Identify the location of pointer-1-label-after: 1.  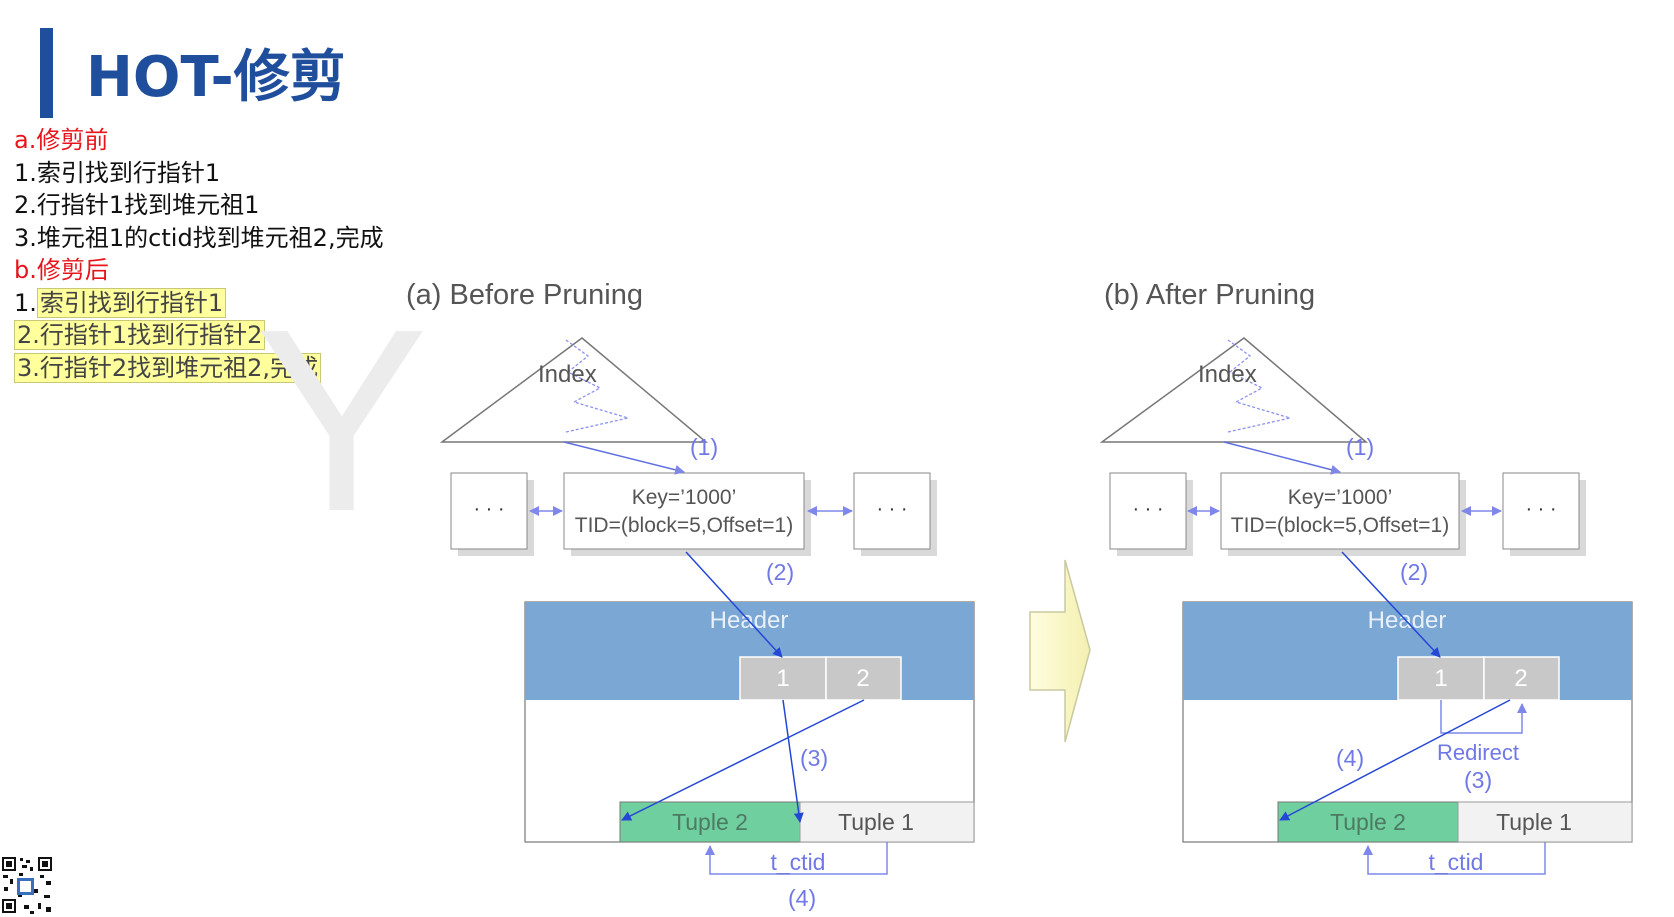
(1440, 678).